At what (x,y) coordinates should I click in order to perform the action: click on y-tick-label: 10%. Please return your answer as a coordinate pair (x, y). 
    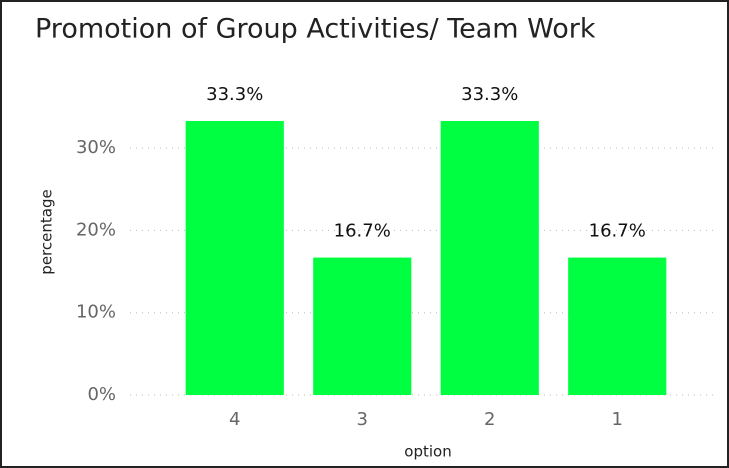
    Looking at the image, I should click on (96, 312).